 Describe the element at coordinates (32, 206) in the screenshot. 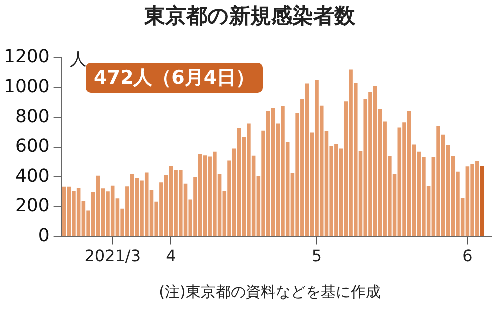

I see `y-tick-label: 200` at that location.